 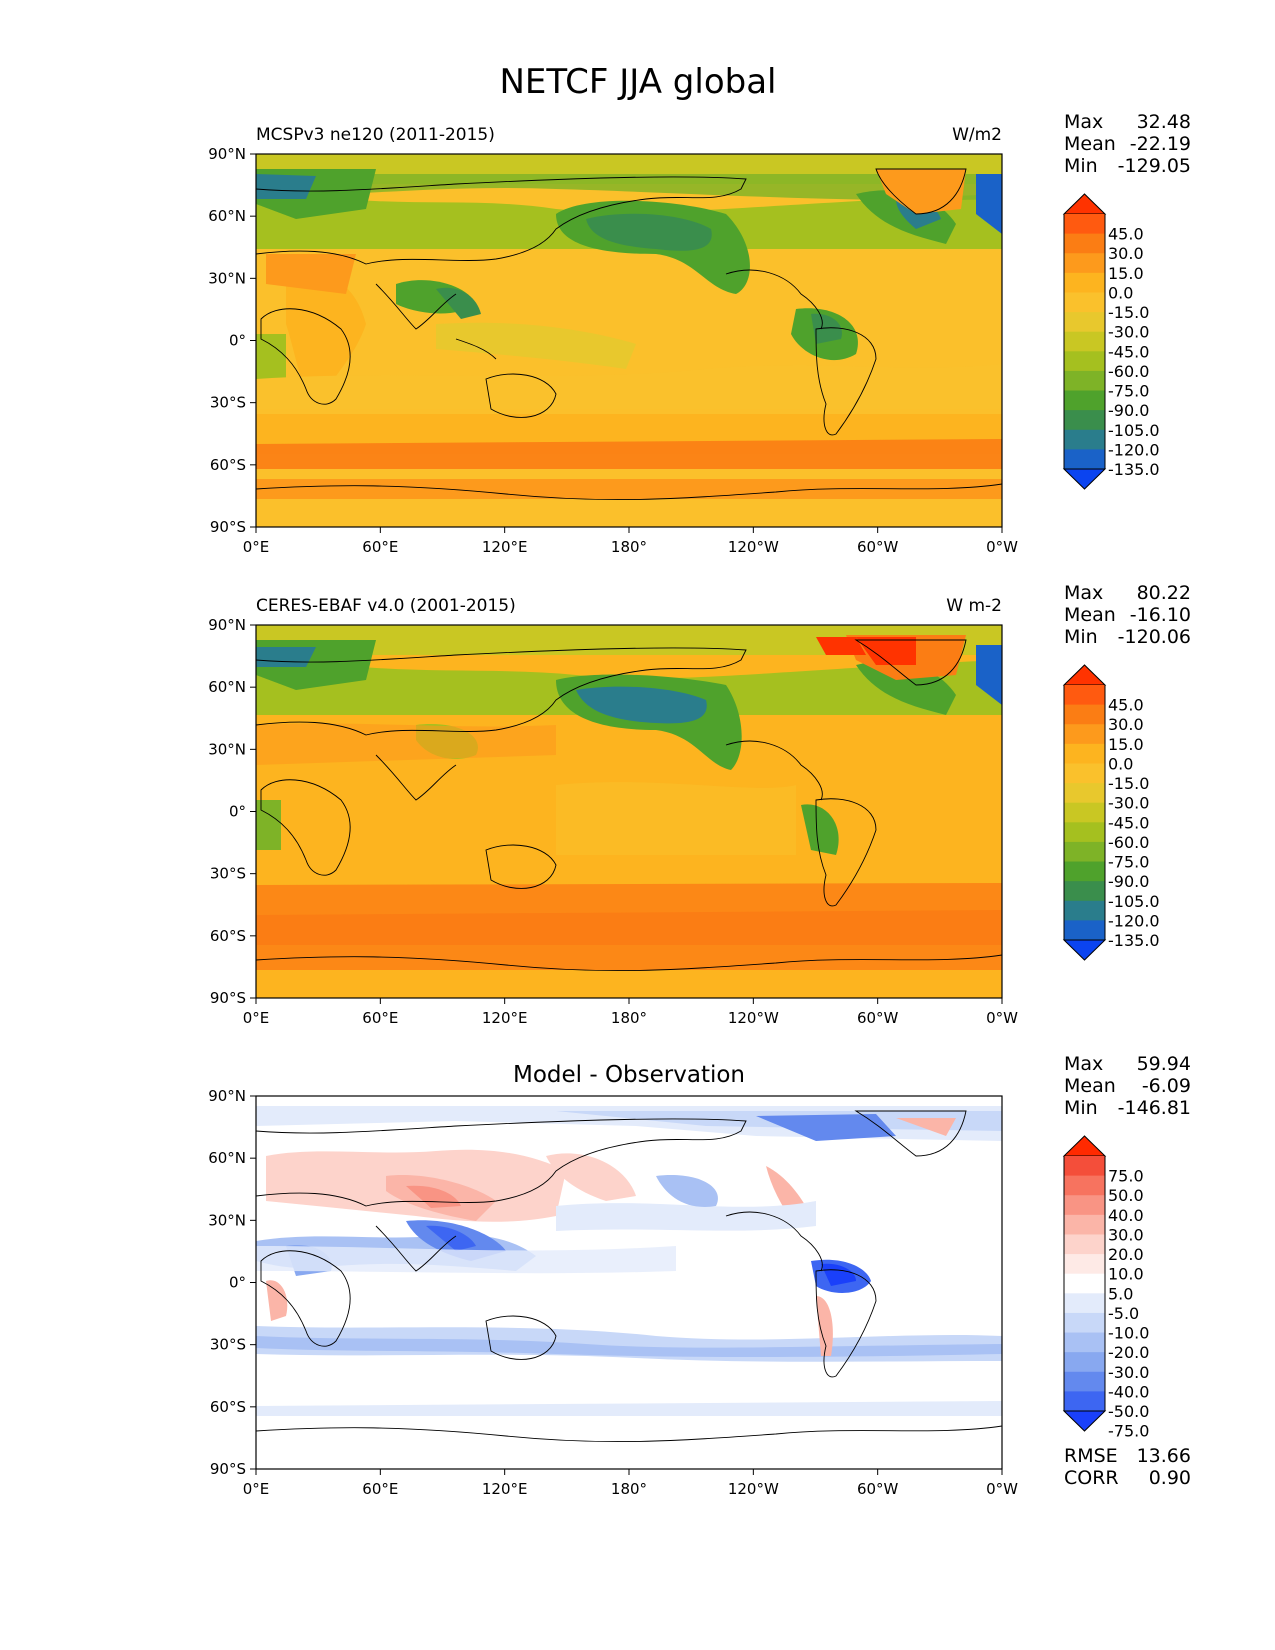 What do you see at coordinates (1164, 1456) in the screenshot?
I see `extra-stat-value: 13.66` at bounding box center [1164, 1456].